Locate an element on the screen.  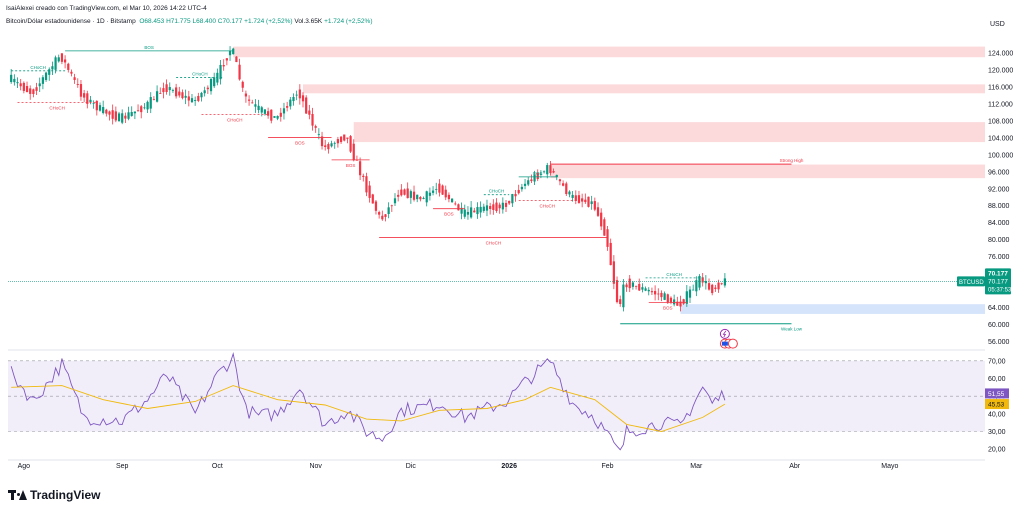
price-tick-label: 124.000 is located at coordinates (1000, 53).